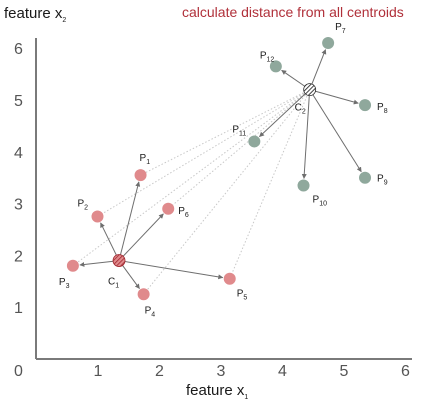 This screenshot has width=425, height=403. Describe the element at coordinates (225, 132) in the screenshot. I see `distance-line-C2-P1` at that location.